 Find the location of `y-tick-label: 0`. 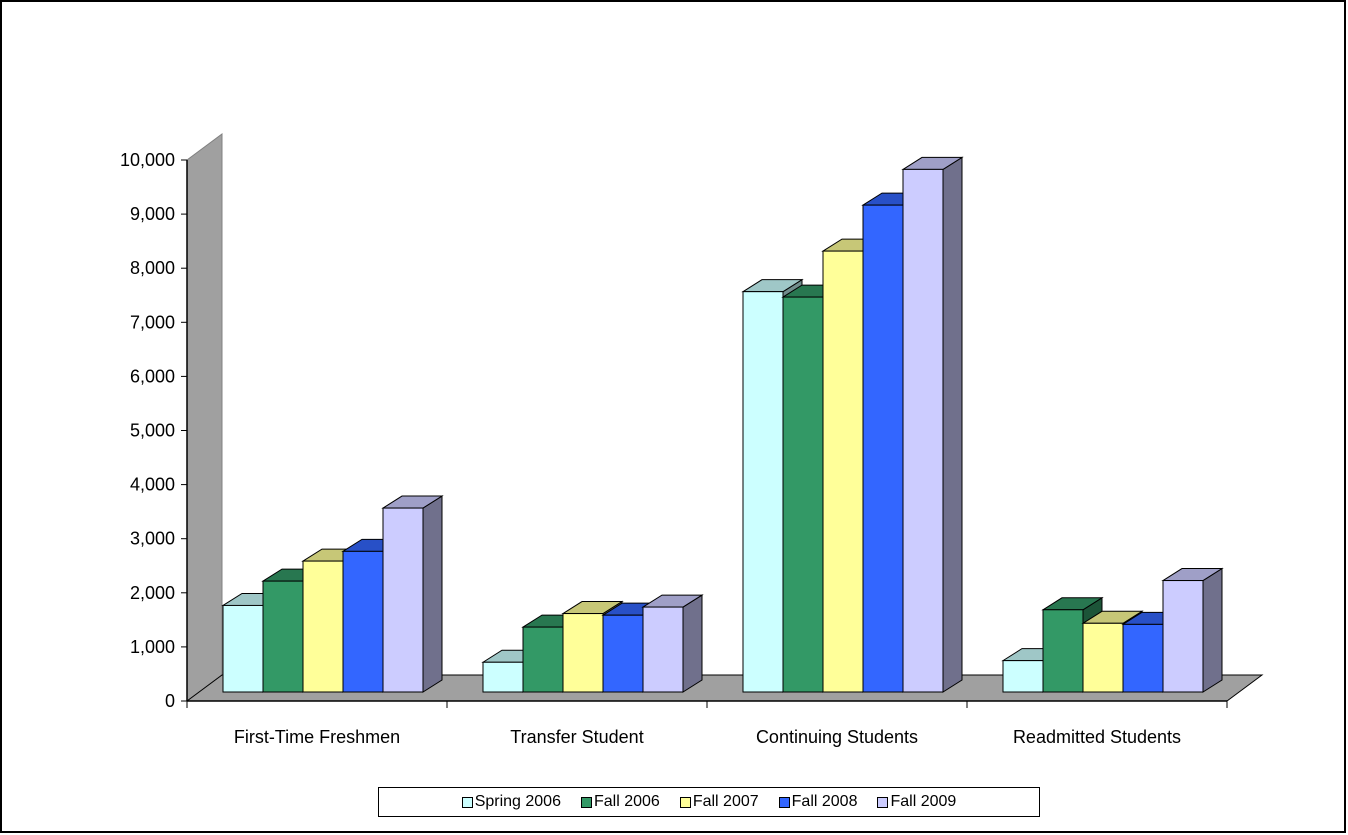

y-tick-label: 0 is located at coordinates (170, 701).